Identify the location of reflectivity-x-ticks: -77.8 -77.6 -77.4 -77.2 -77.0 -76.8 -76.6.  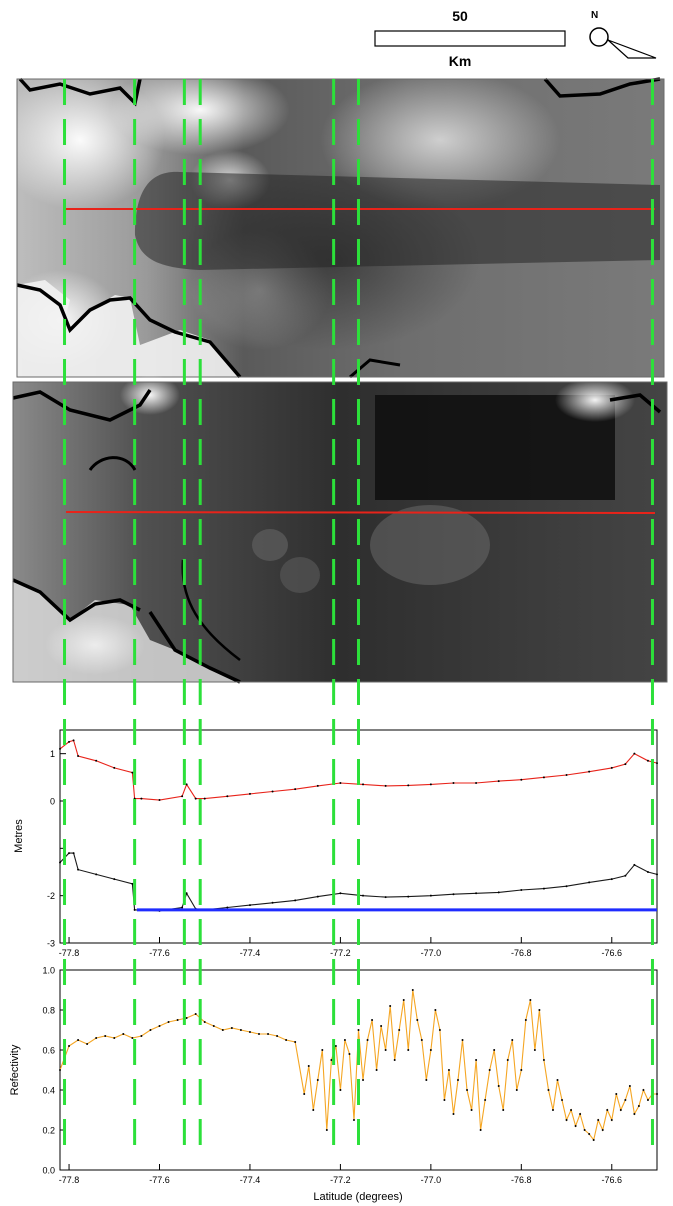
(340, 1174).